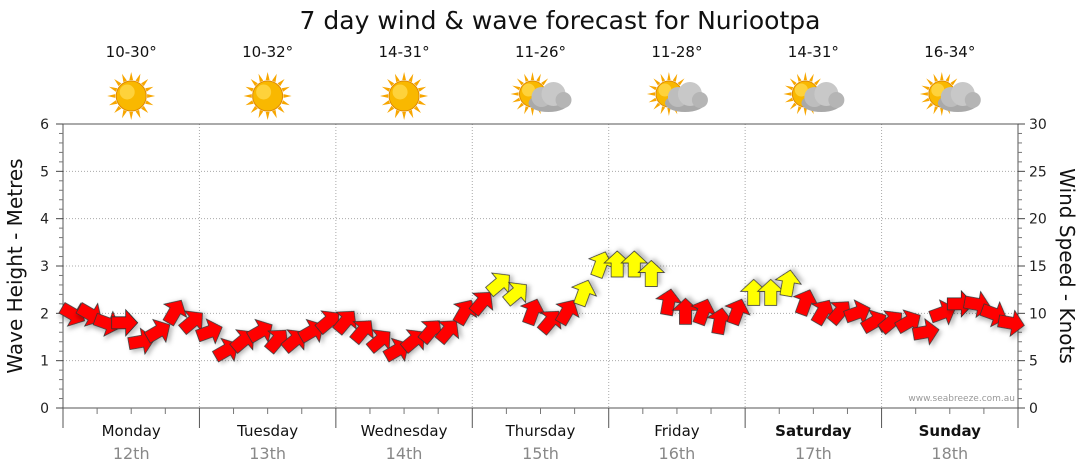  I want to click on temperature-range: 11-26°, so click(540, 52).